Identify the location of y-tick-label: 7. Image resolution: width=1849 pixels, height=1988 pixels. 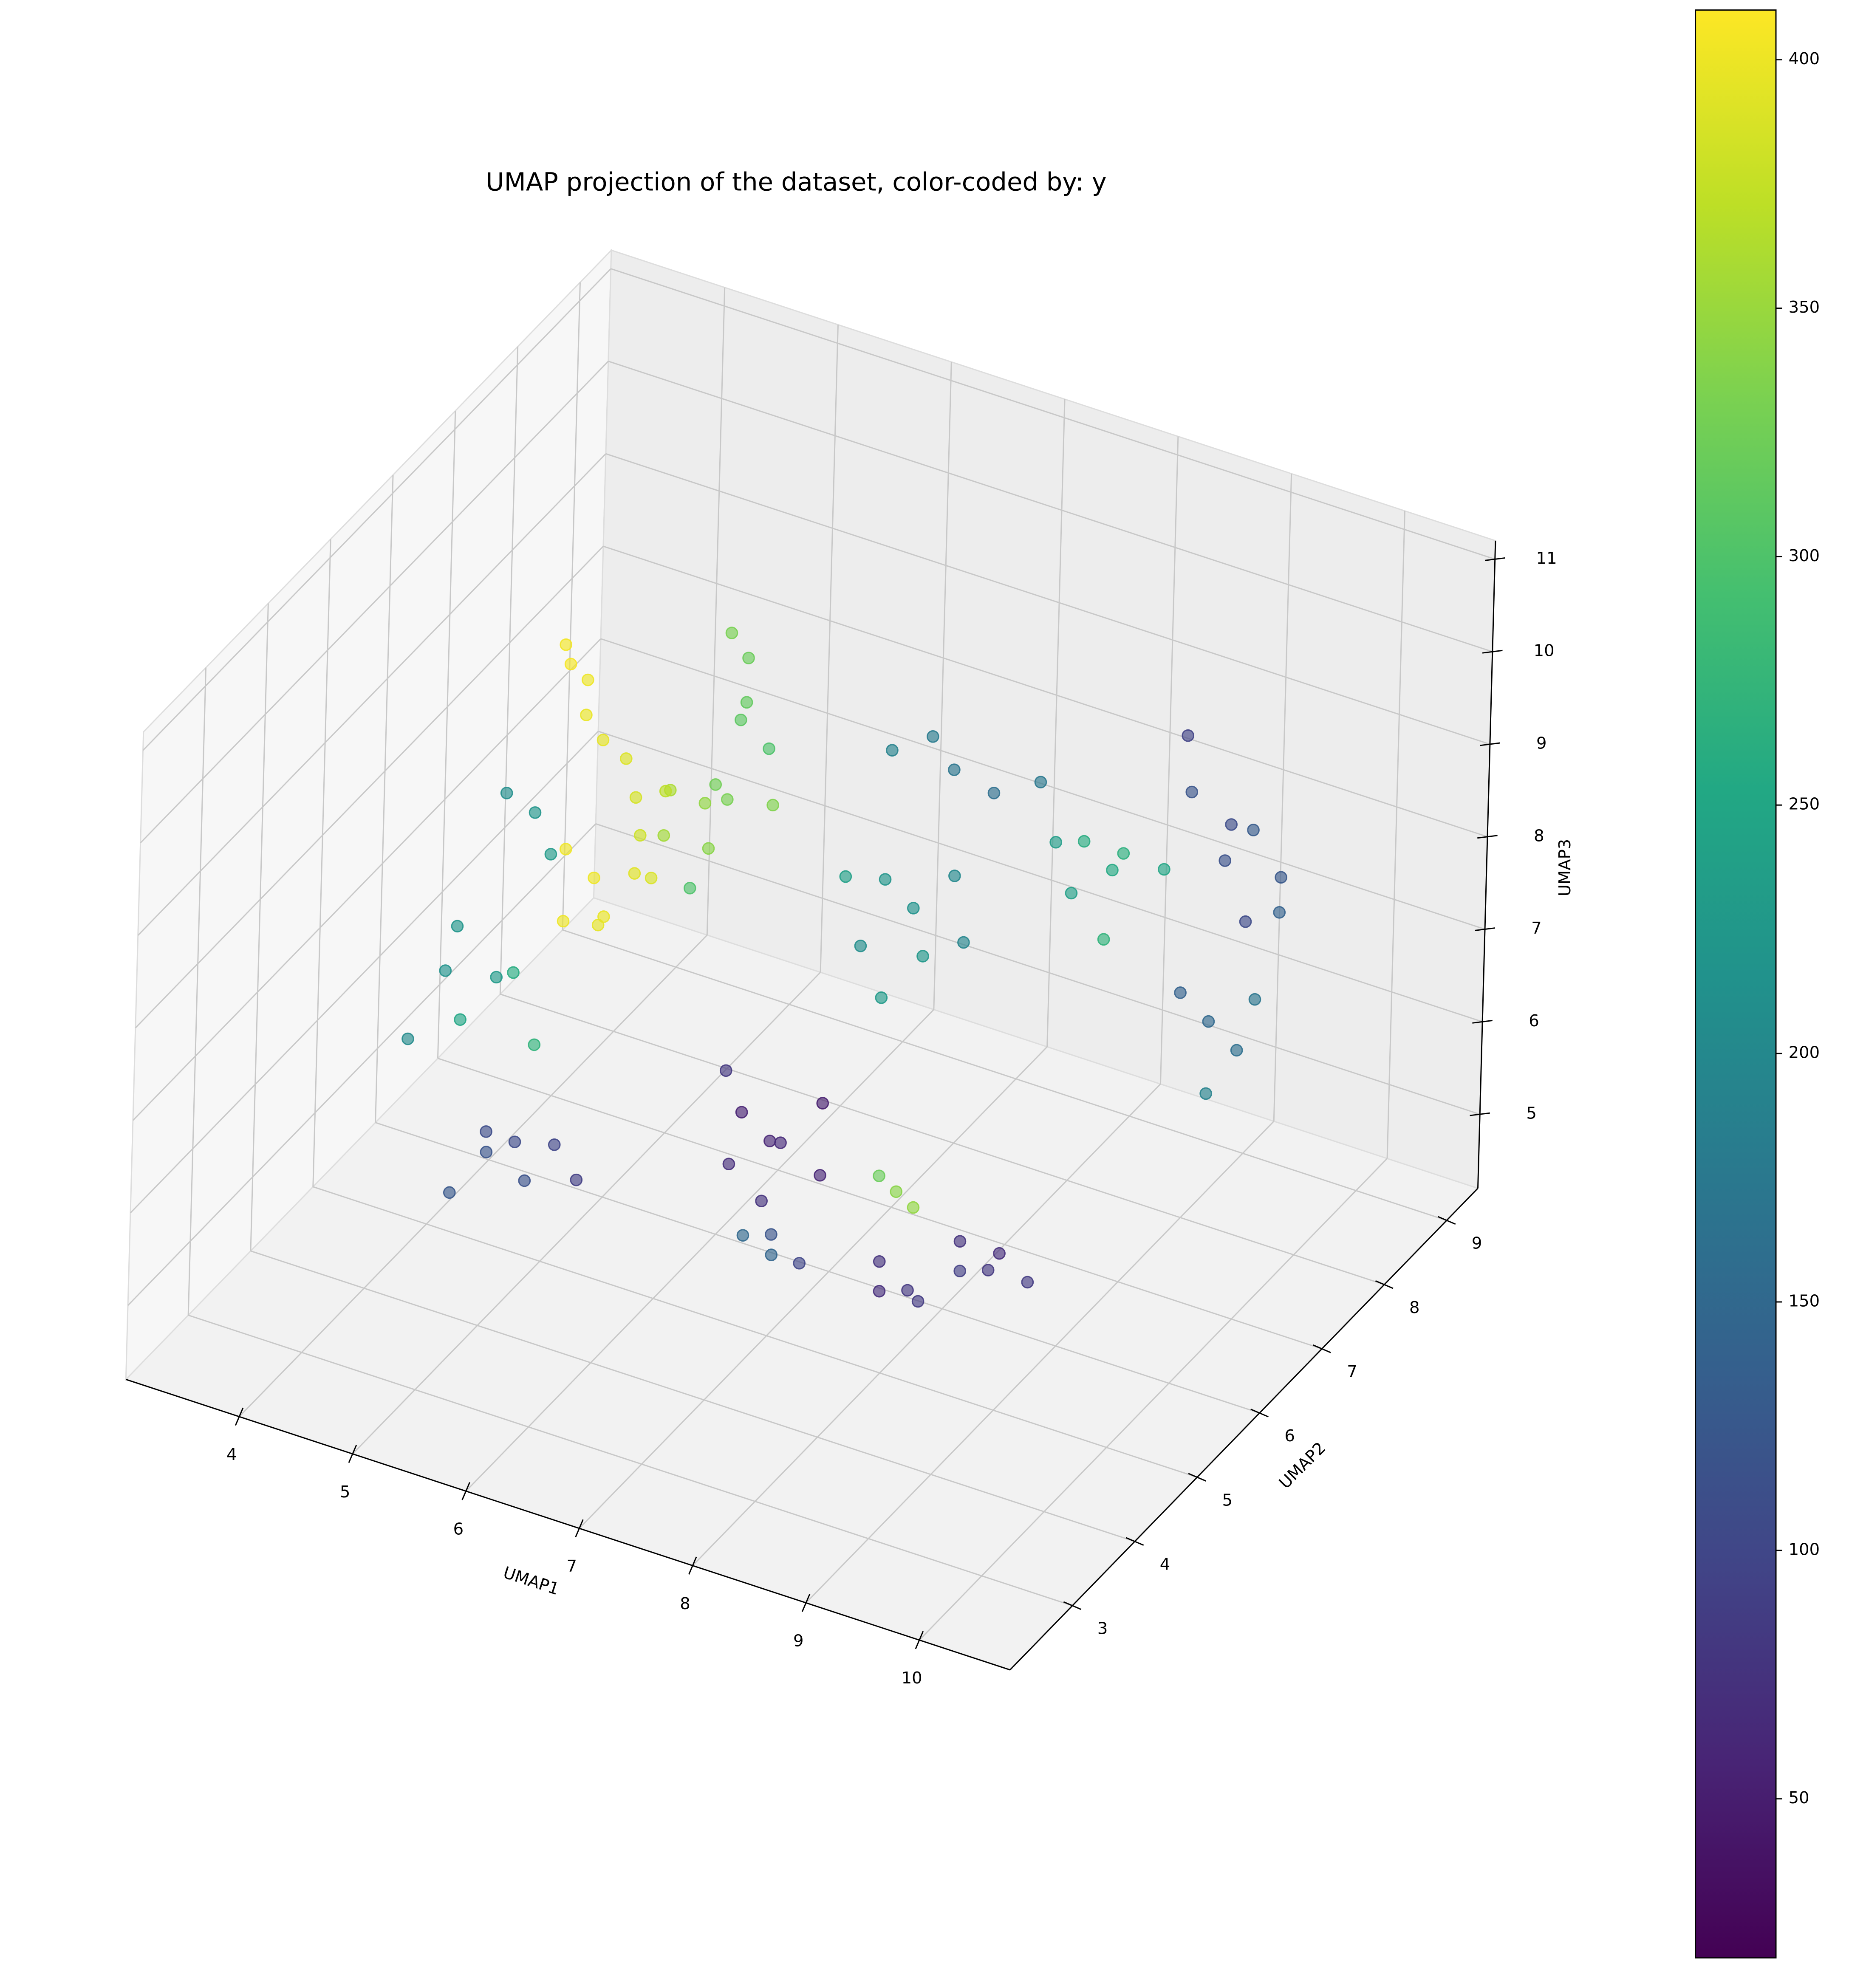
(1352, 1371).